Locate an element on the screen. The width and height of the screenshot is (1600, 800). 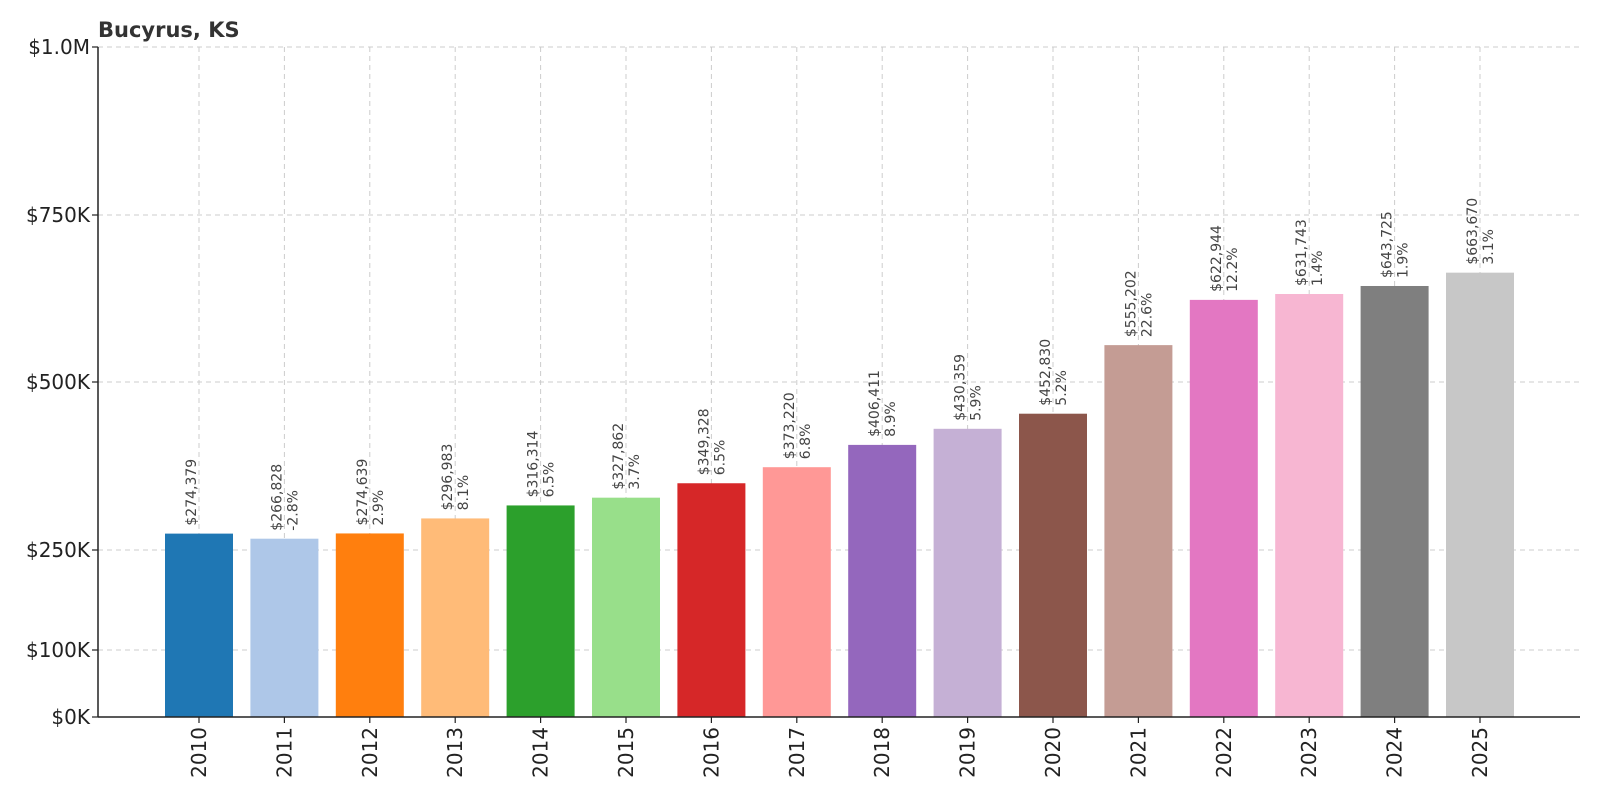
bar-label-2012: $274,639 2.9% is located at coordinates (371, 492).